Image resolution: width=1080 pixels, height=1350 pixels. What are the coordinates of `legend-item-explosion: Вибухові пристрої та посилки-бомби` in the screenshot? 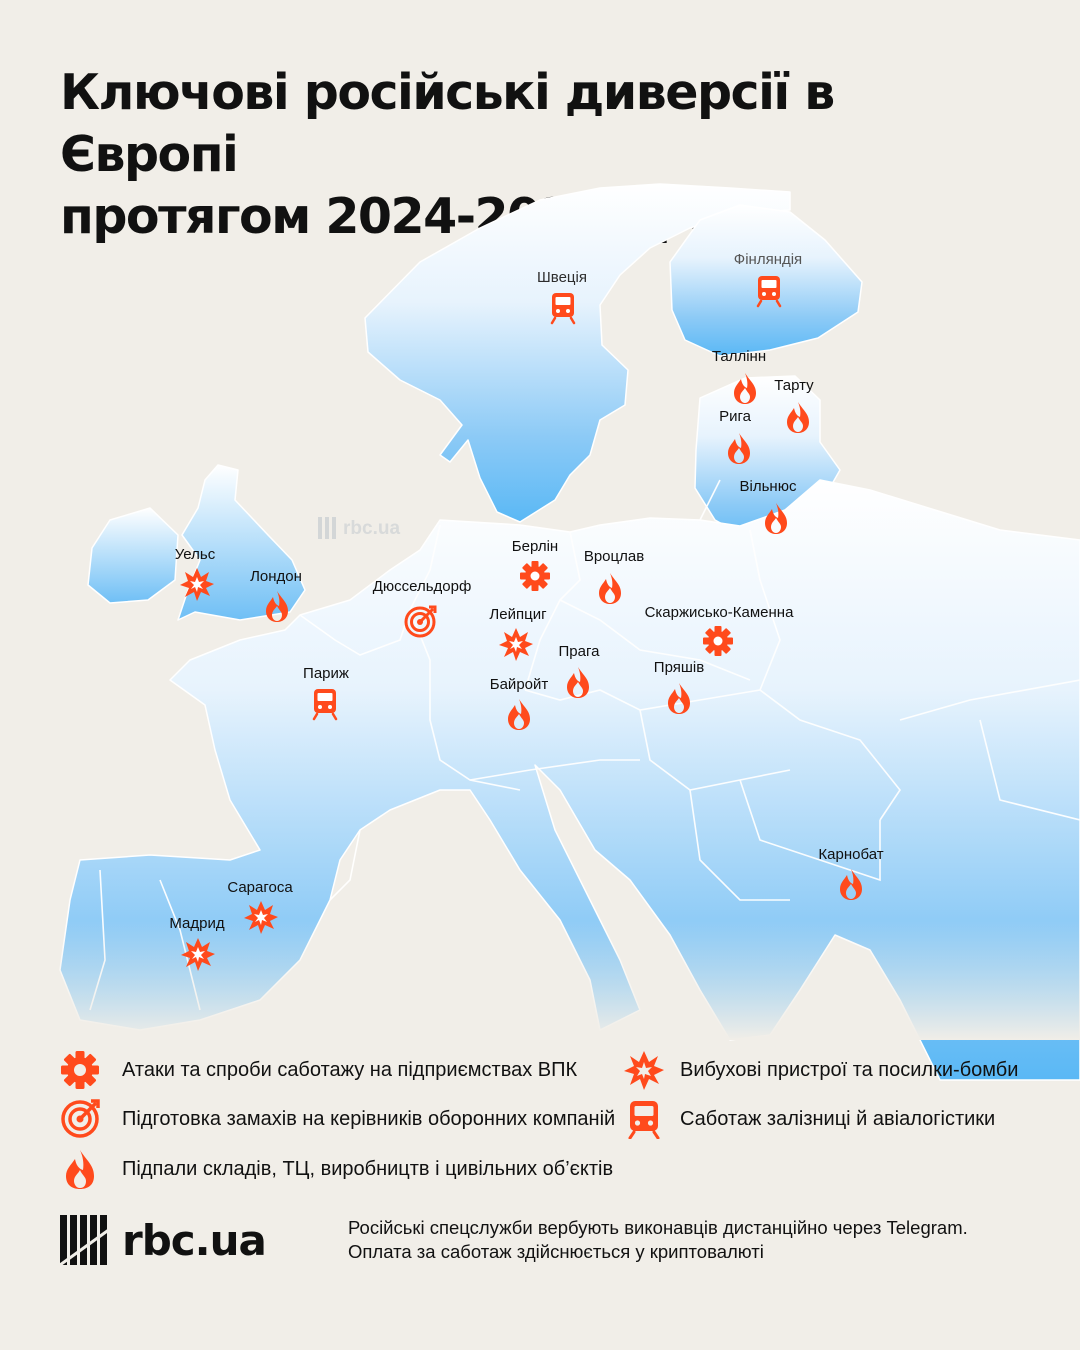 It's located at (821, 1070).